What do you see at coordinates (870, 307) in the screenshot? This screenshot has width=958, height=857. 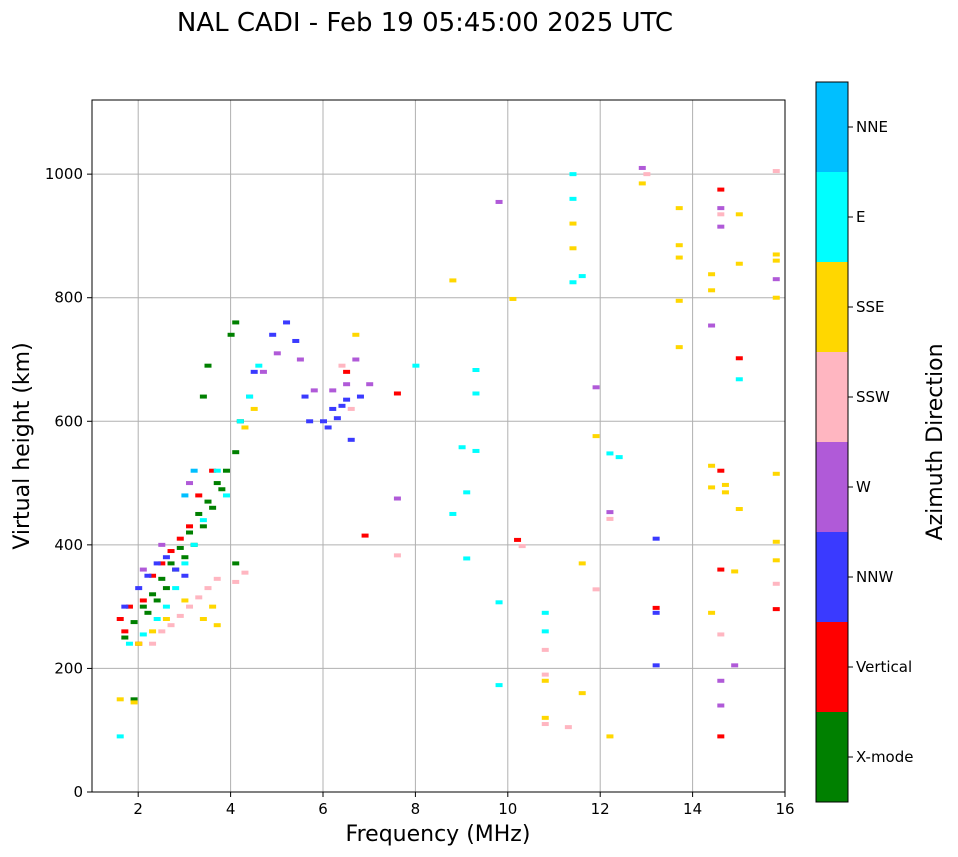 I see `colorbar-label: SSE` at bounding box center [870, 307].